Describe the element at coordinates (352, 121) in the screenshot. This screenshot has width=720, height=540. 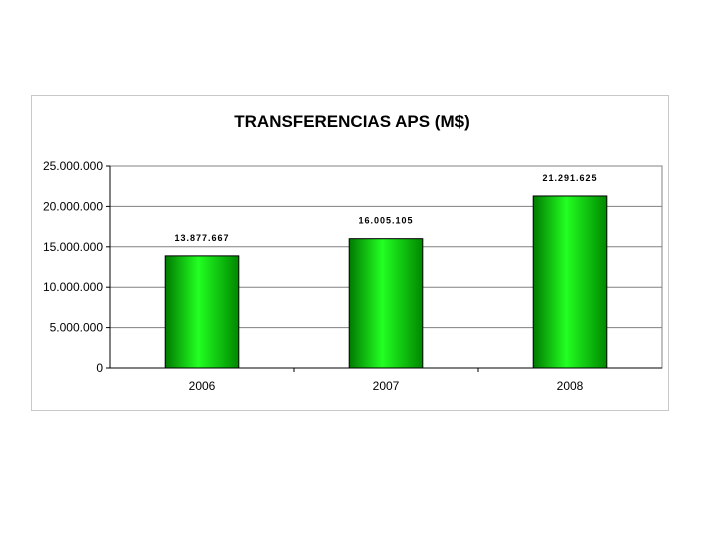
I see `chart-title: TRANSFERENCIAS APS (M$)` at that location.